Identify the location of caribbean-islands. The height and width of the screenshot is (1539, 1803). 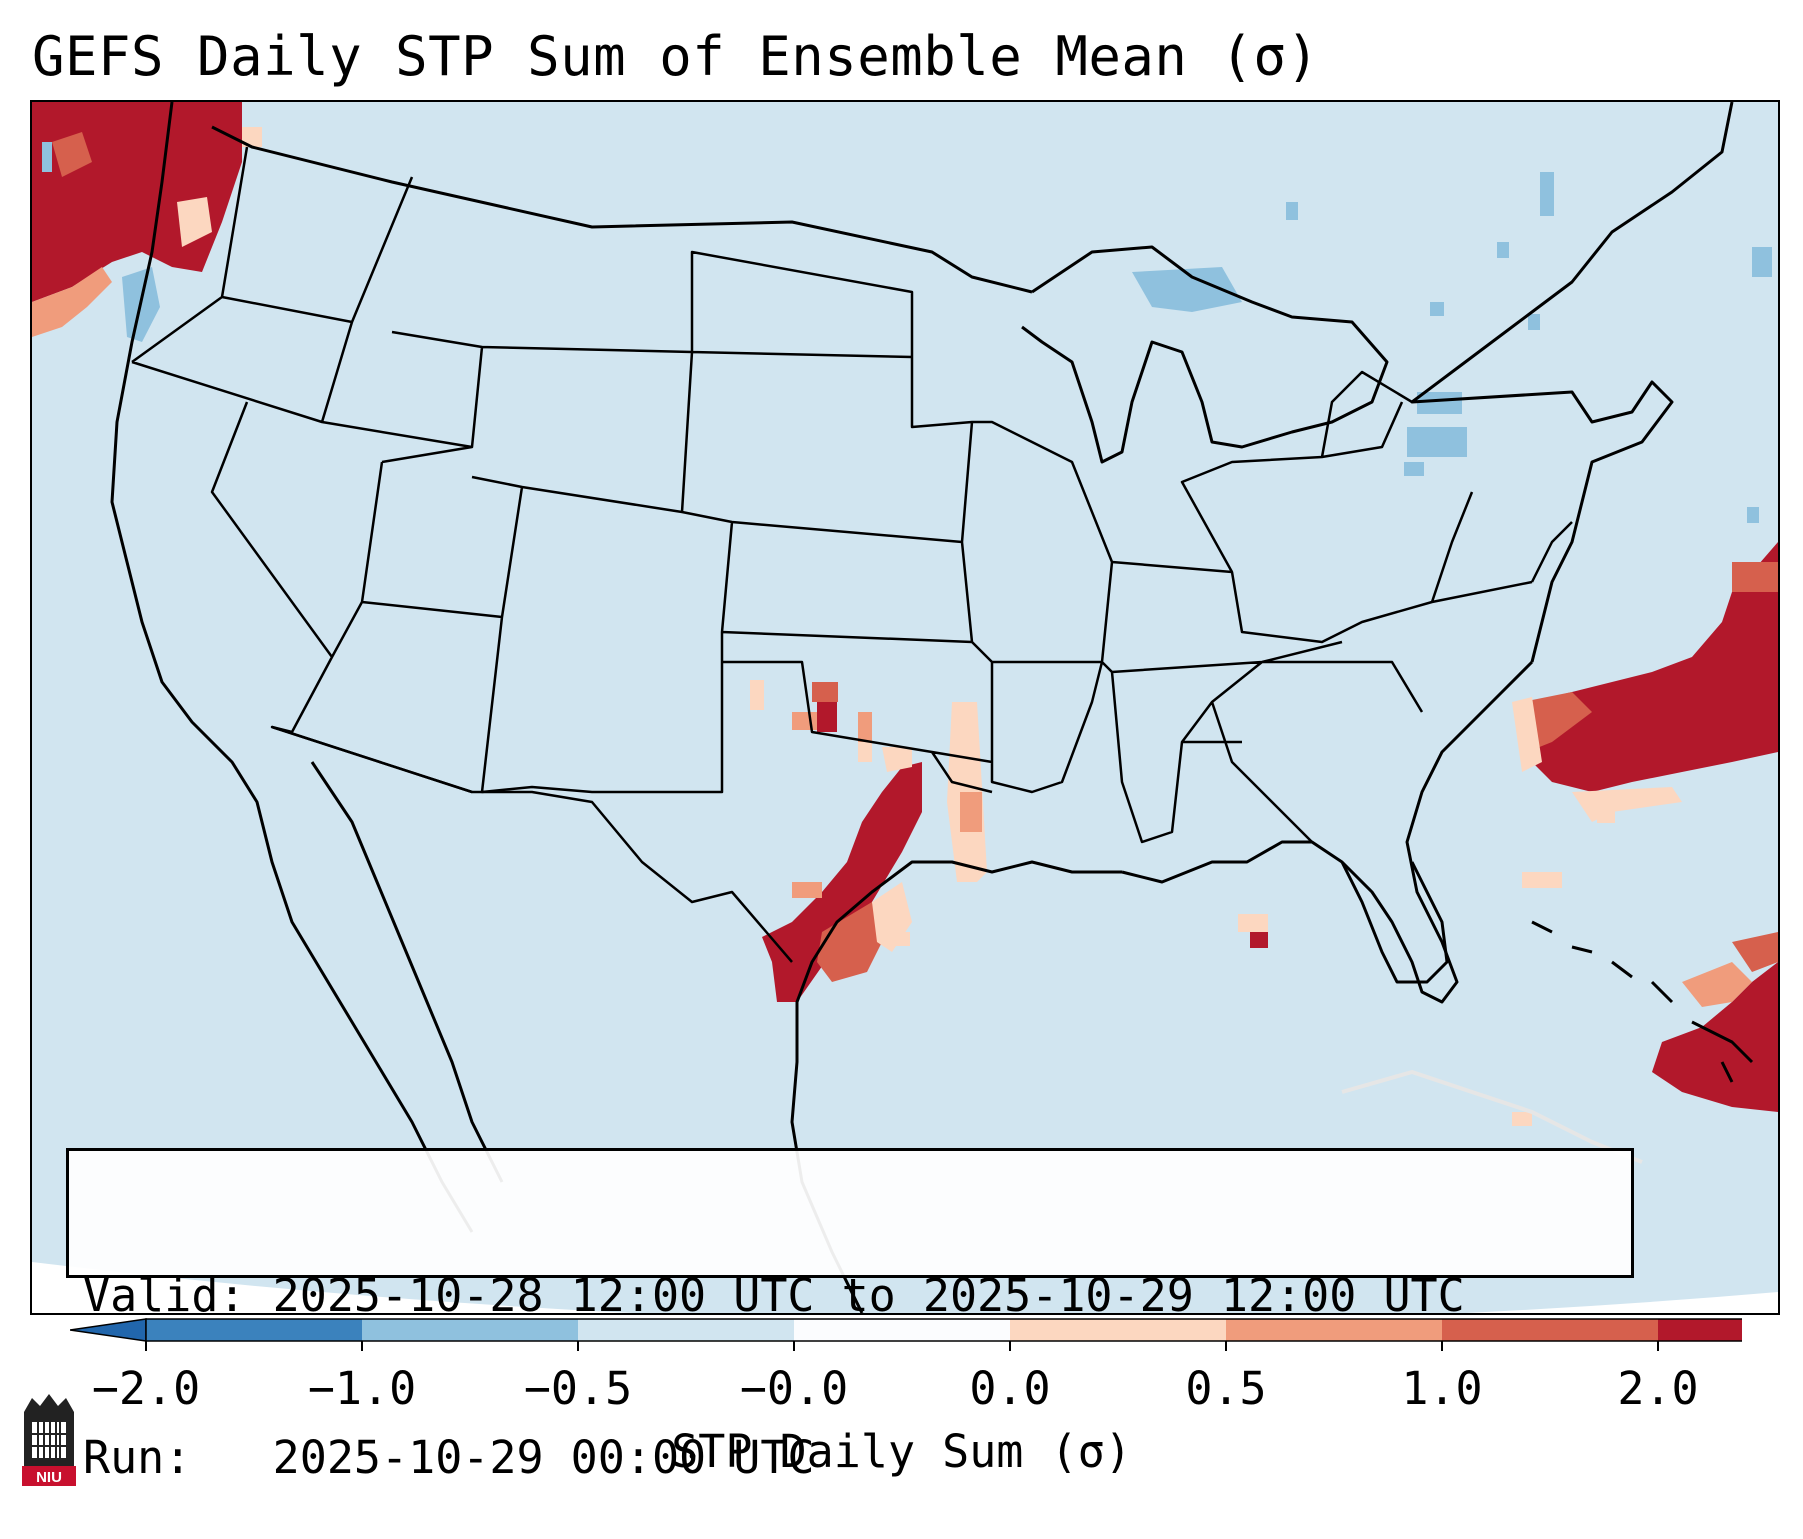
(1642, 1001).